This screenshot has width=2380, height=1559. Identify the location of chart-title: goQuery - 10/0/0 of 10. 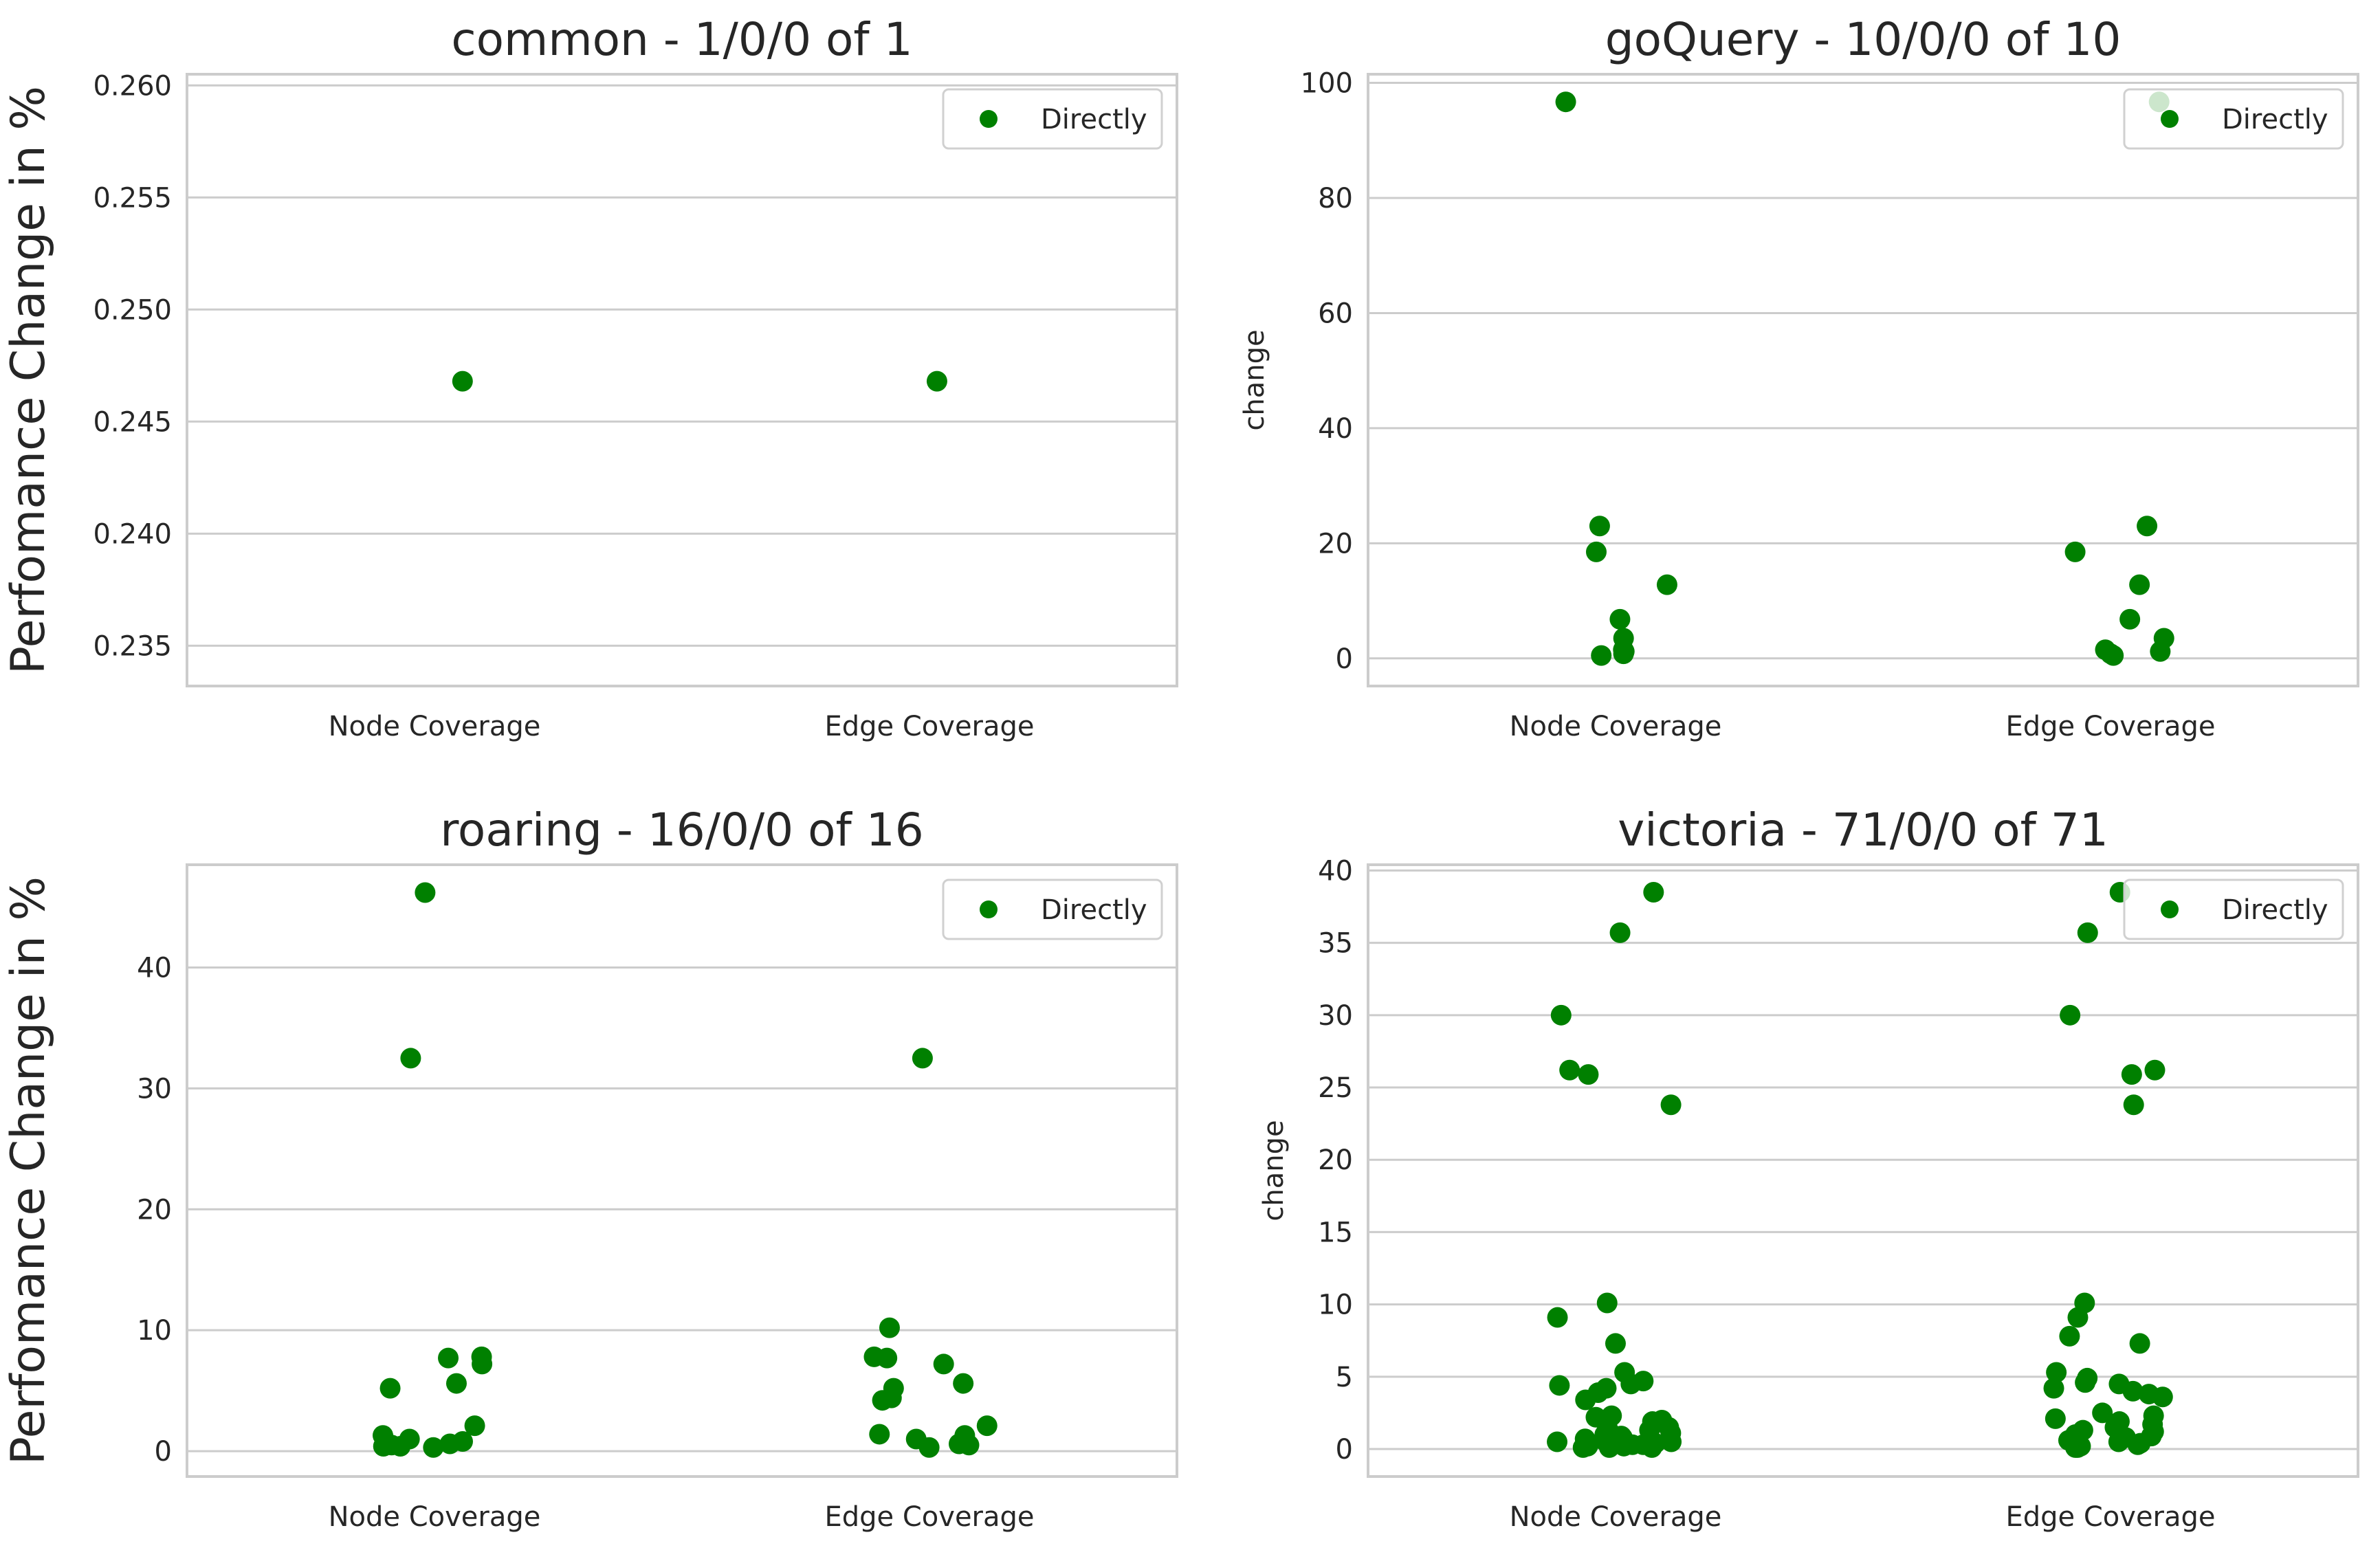
(1863, 39).